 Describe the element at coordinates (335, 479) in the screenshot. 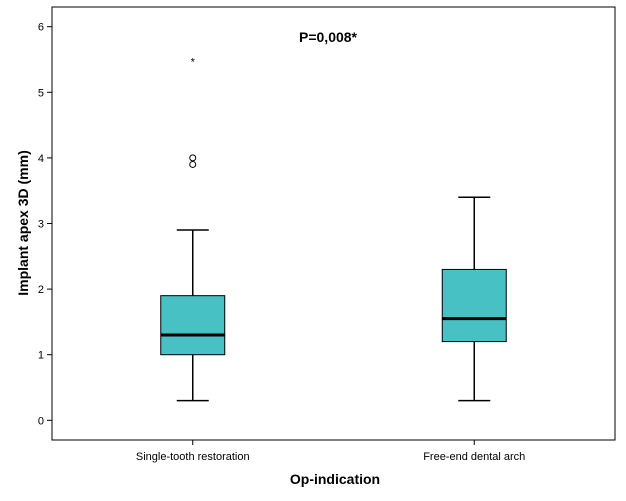

I see `x-axis-title: Op-indication` at that location.